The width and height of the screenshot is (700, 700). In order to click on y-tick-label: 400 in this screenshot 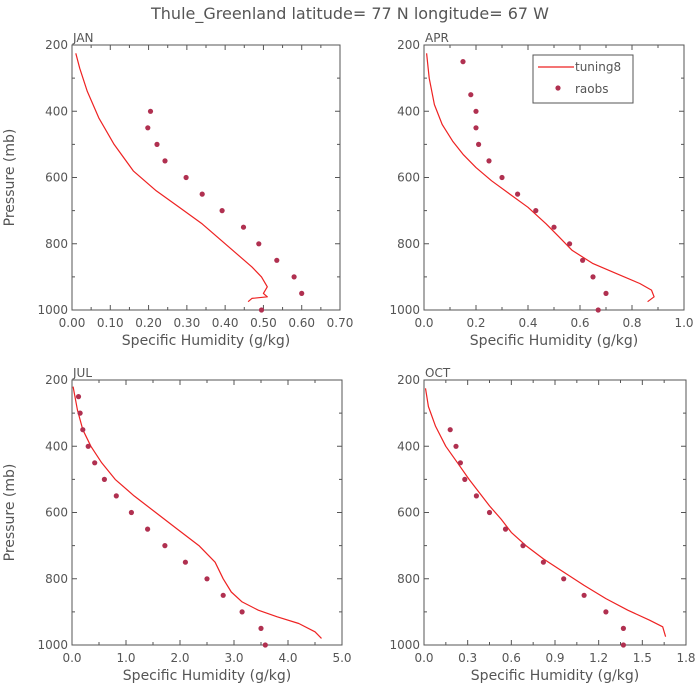, I will do `click(56, 446)`.